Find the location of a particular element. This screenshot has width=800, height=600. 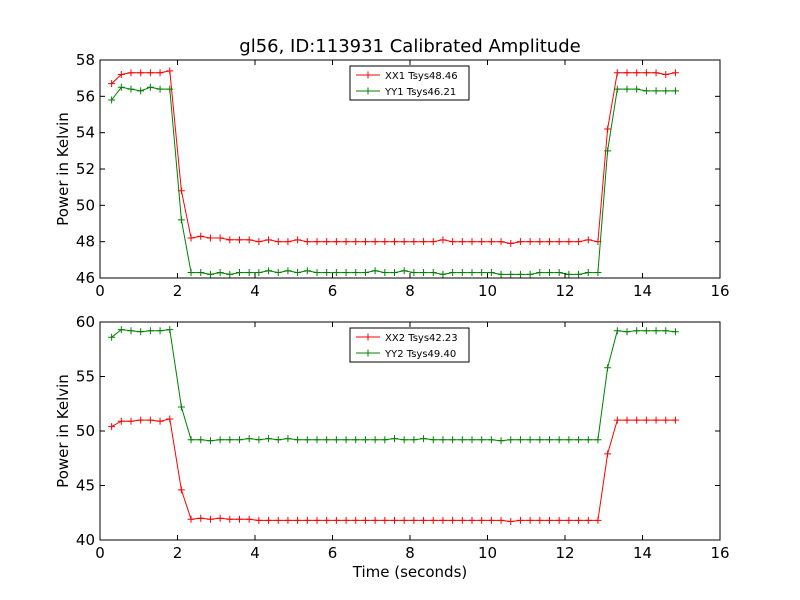

x-tick-label: 14 is located at coordinates (642, 291).